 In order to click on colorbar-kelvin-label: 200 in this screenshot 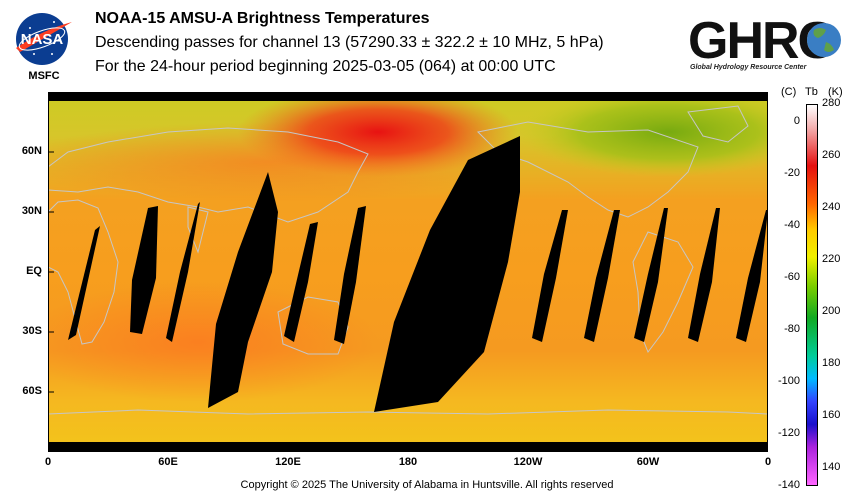, I will do `click(831, 310)`.